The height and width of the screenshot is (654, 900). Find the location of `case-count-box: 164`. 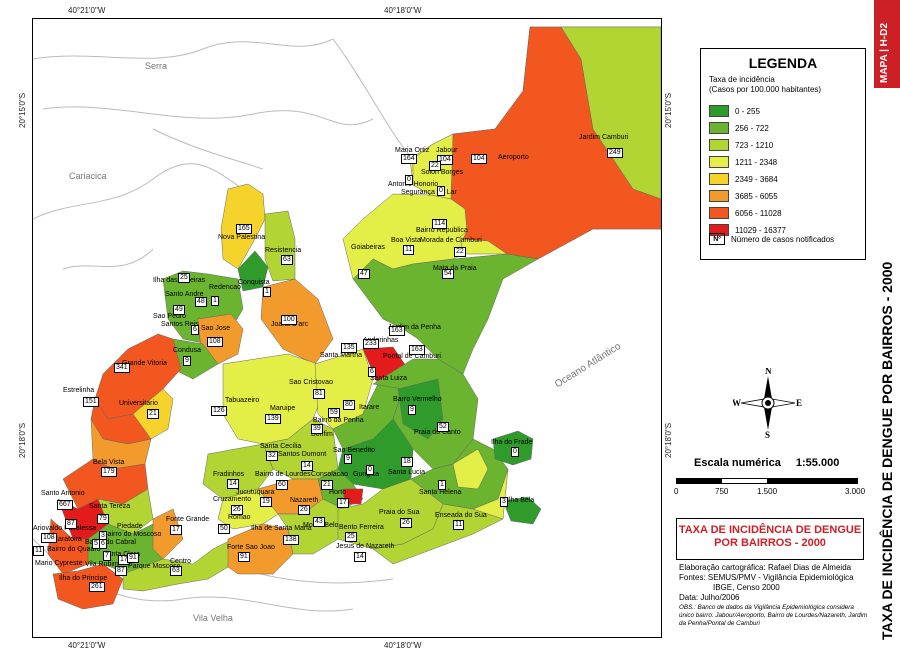

case-count-box: 164 is located at coordinates (409, 159).